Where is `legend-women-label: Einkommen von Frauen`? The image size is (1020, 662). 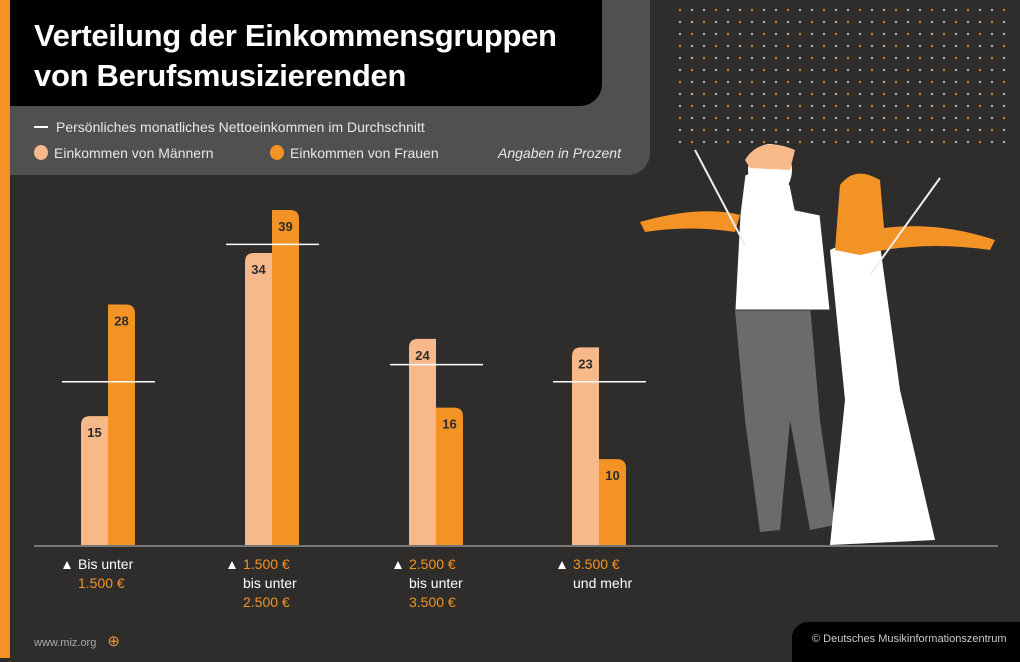
legend-women-label: Einkommen von Frauen is located at coordinates (364, 153).